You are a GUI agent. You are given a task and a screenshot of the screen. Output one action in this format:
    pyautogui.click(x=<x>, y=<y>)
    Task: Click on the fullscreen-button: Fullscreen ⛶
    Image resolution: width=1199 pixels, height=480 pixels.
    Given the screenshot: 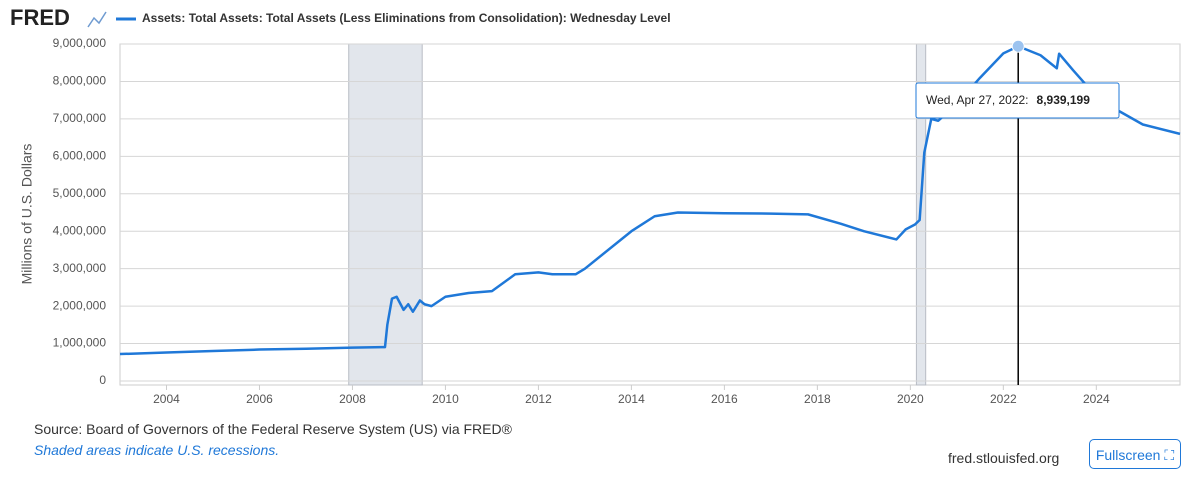 What is the action you would take?
    pyautogui.click(x=1135, y=454)
    